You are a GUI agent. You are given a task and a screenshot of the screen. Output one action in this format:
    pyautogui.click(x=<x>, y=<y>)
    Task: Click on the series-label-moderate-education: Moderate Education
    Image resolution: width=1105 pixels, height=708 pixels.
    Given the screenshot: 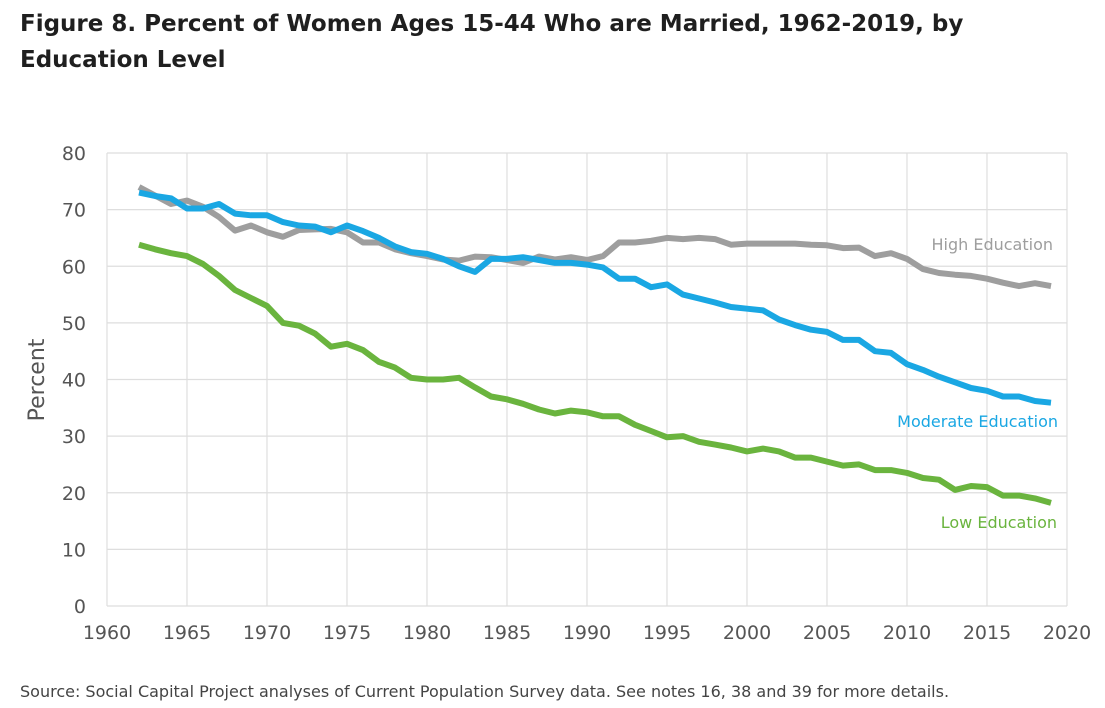 What is the action you would take?
    pyautogui.click(x=977, y=421)
    